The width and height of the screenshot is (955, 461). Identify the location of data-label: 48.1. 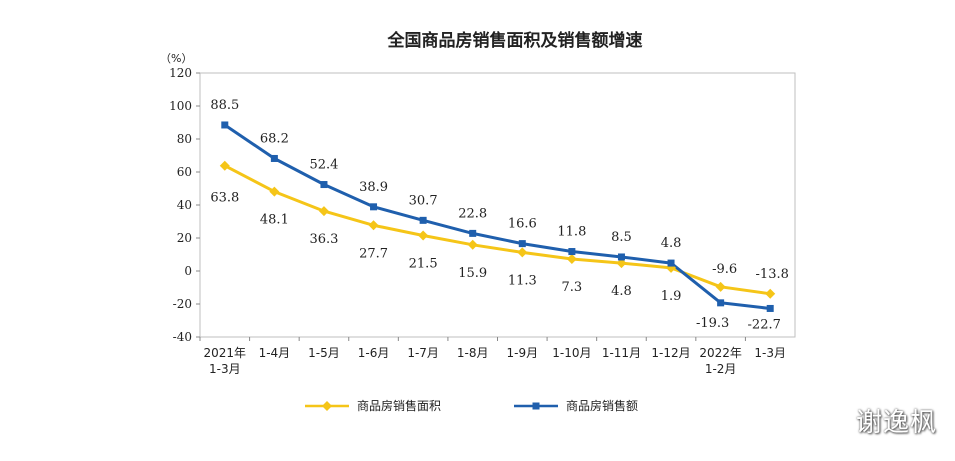
(274, 220).